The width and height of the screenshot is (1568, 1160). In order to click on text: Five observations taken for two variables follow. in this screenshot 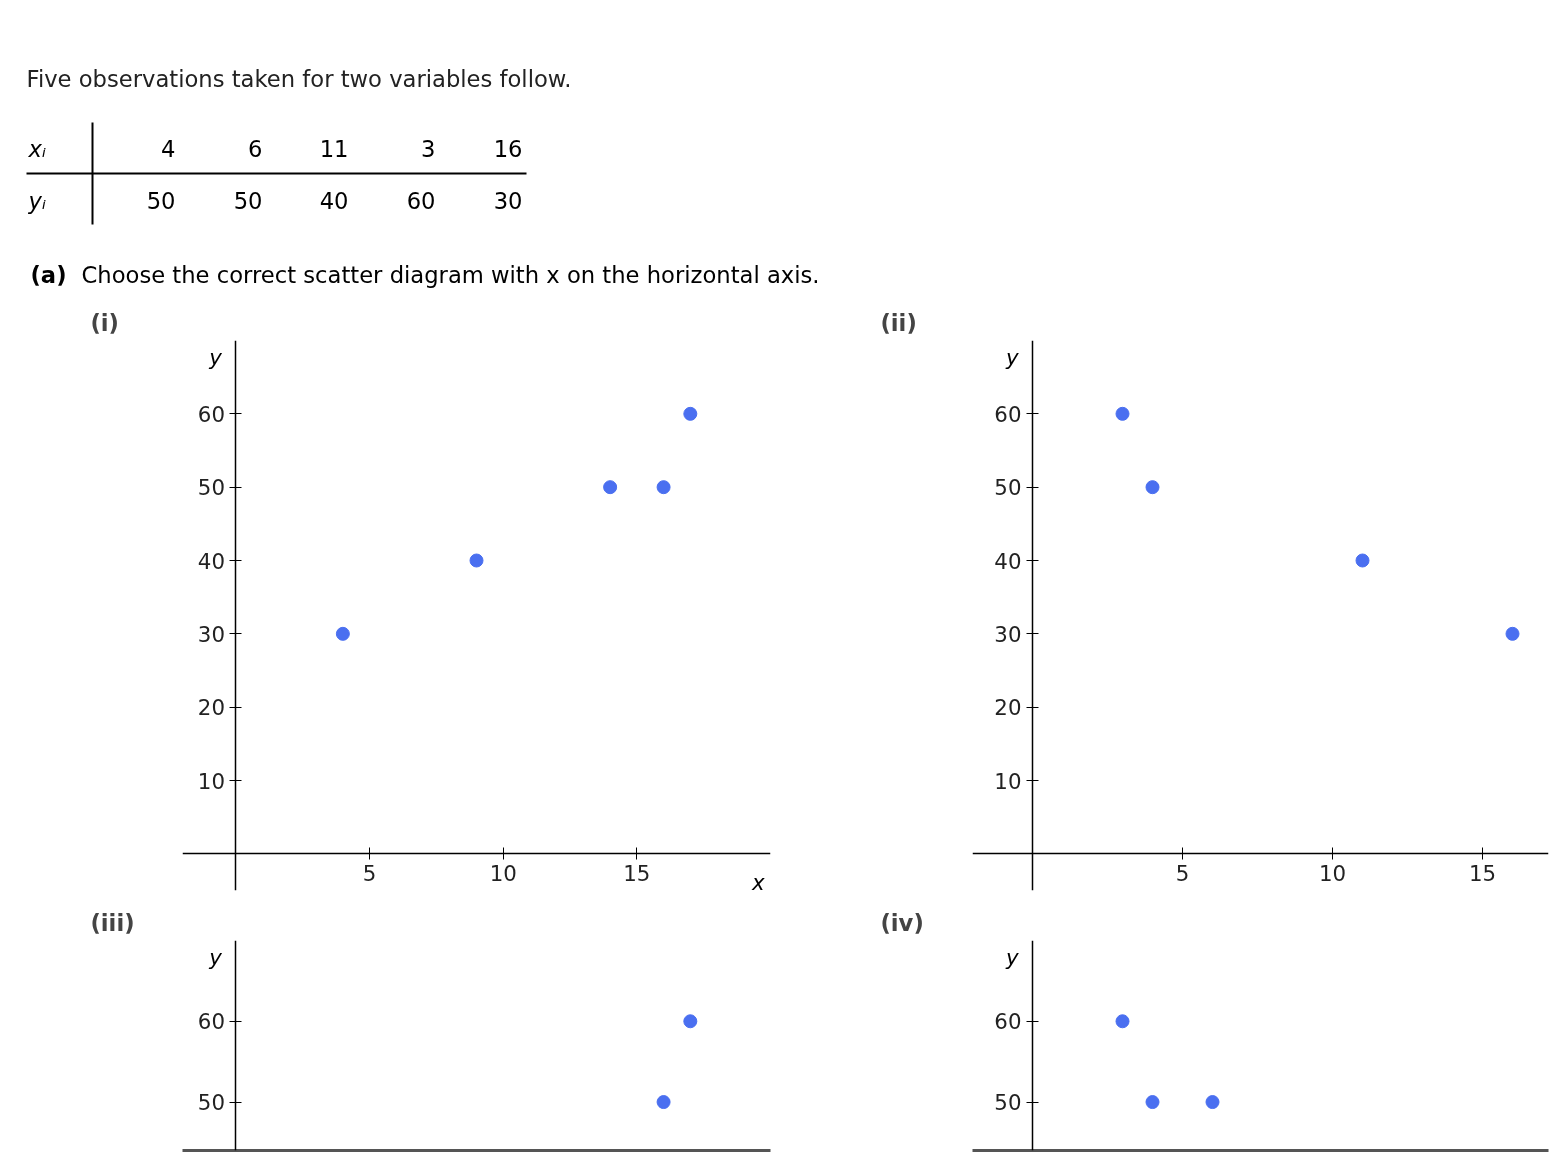, I will do `click(299, 78)`.